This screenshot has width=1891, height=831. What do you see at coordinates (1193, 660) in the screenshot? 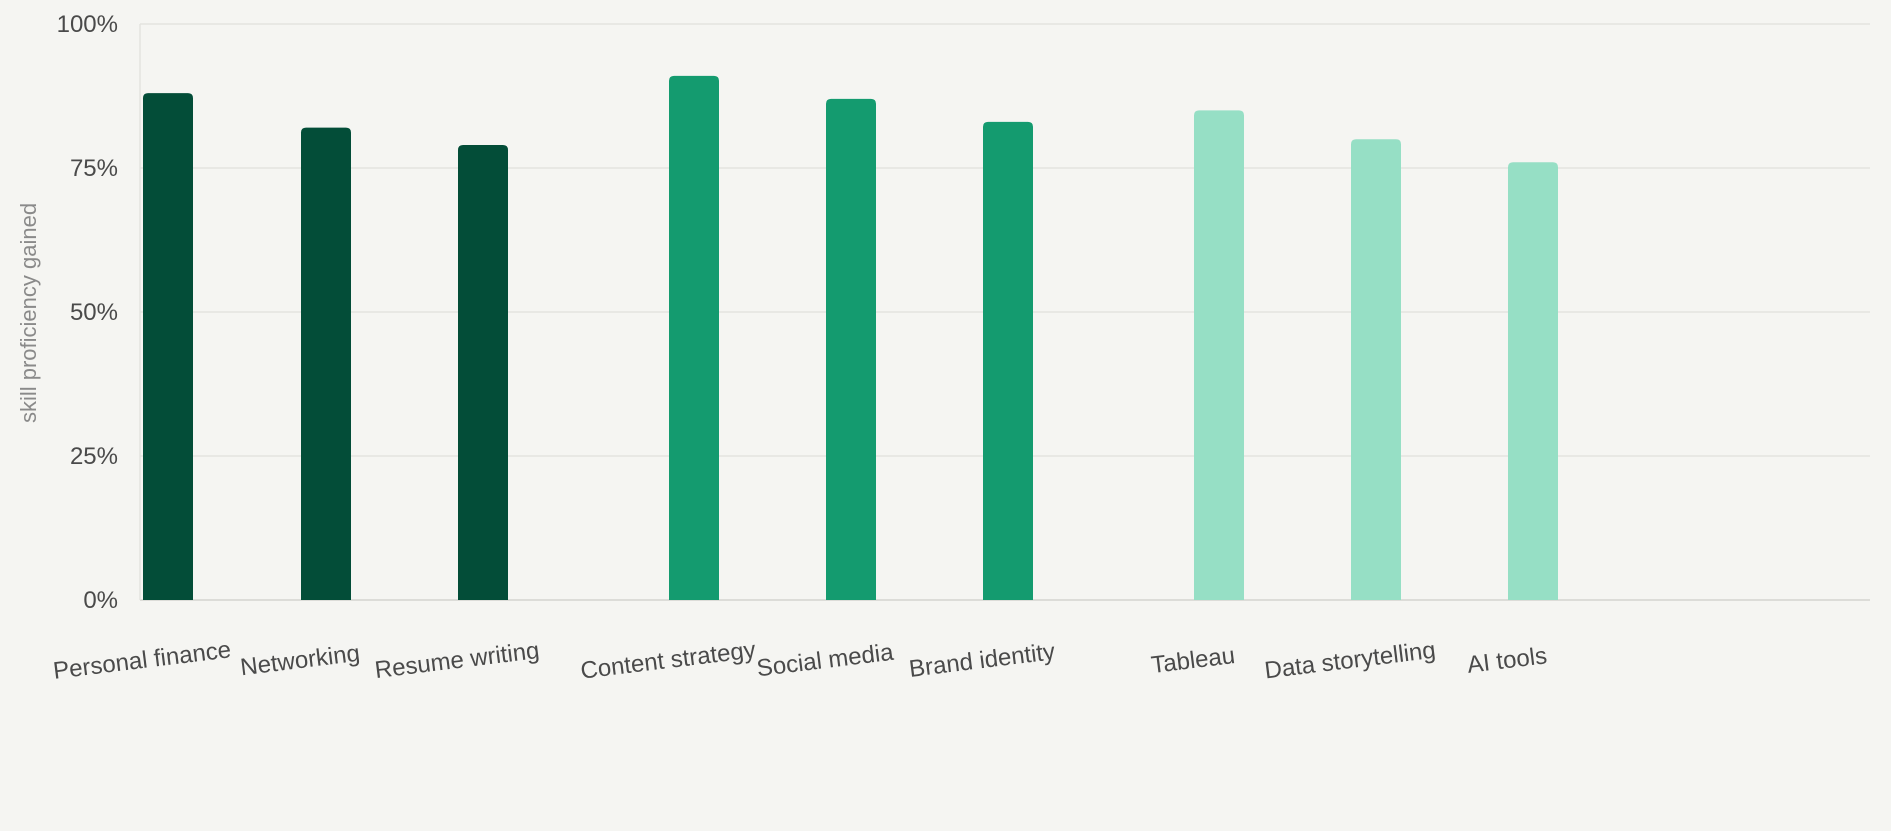
I see `x-tick-label: Tableau` at bounding box center [1193, 660].